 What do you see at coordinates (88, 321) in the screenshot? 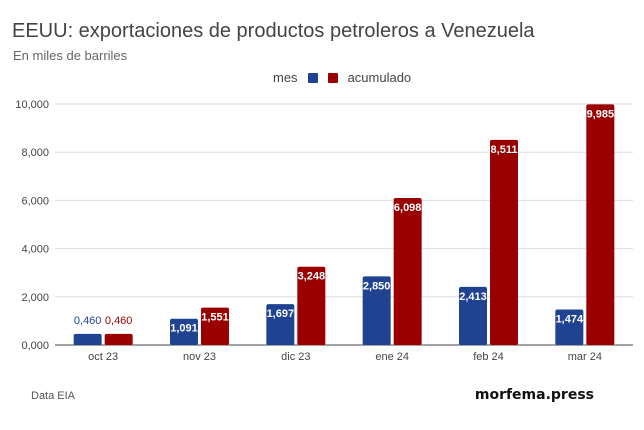
I see `data-label-mes: 0,460` at bounding box center [88, 321].